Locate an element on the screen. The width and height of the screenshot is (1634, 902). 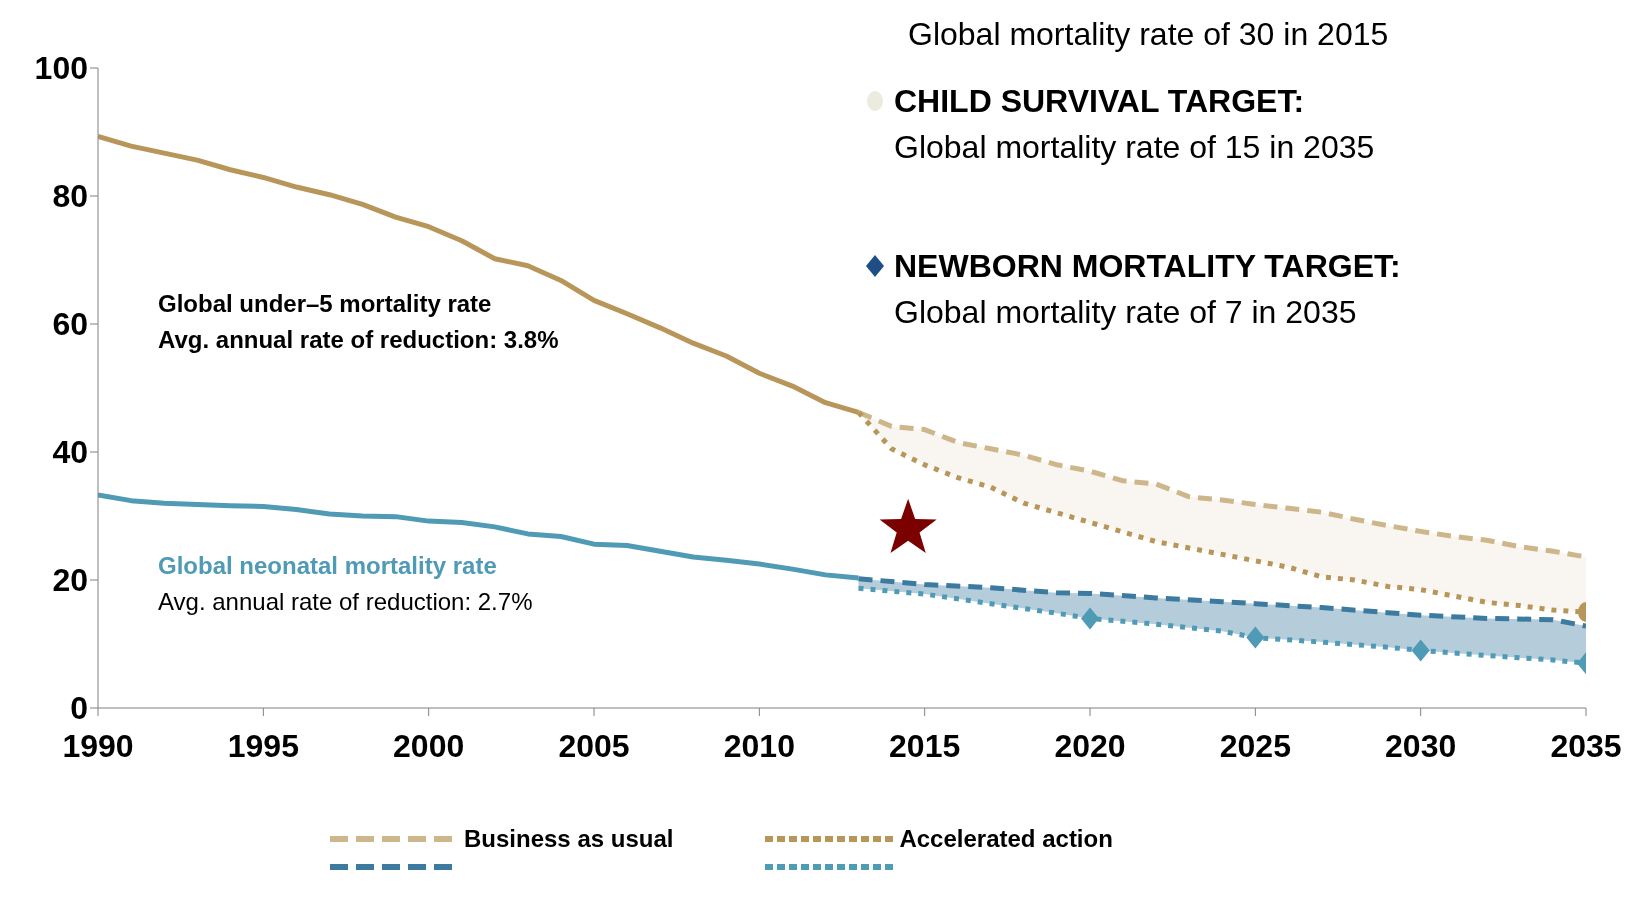
y-tick-label: 60 is located at coordinates (70, 324).